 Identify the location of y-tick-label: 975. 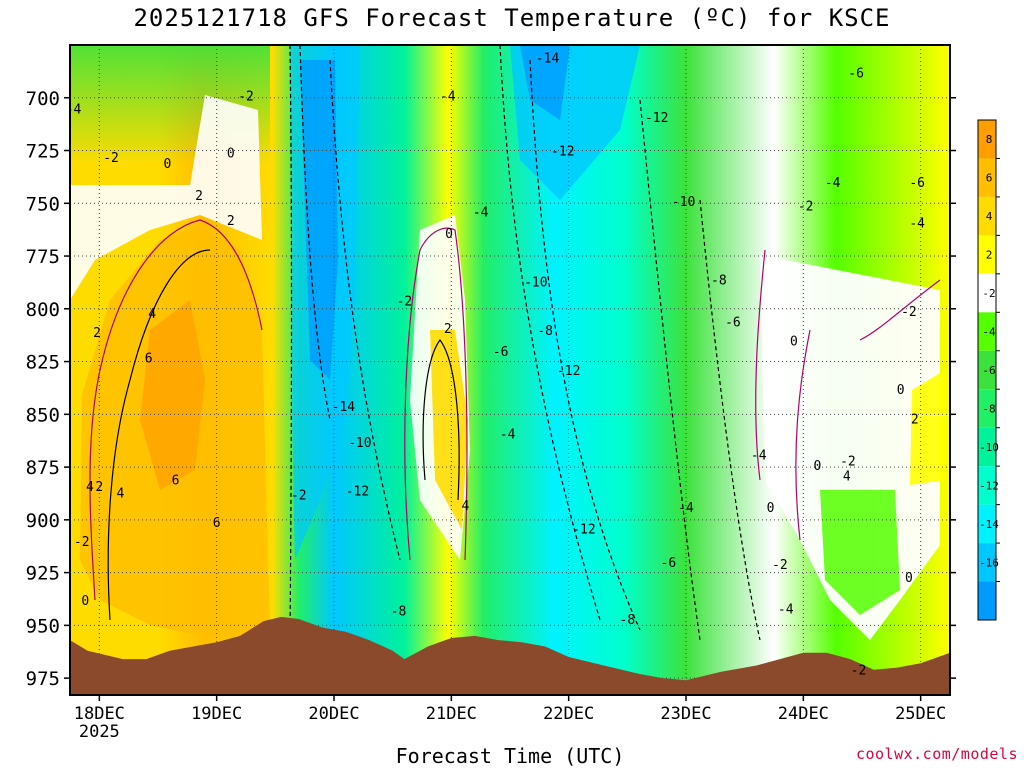
(43, 679).